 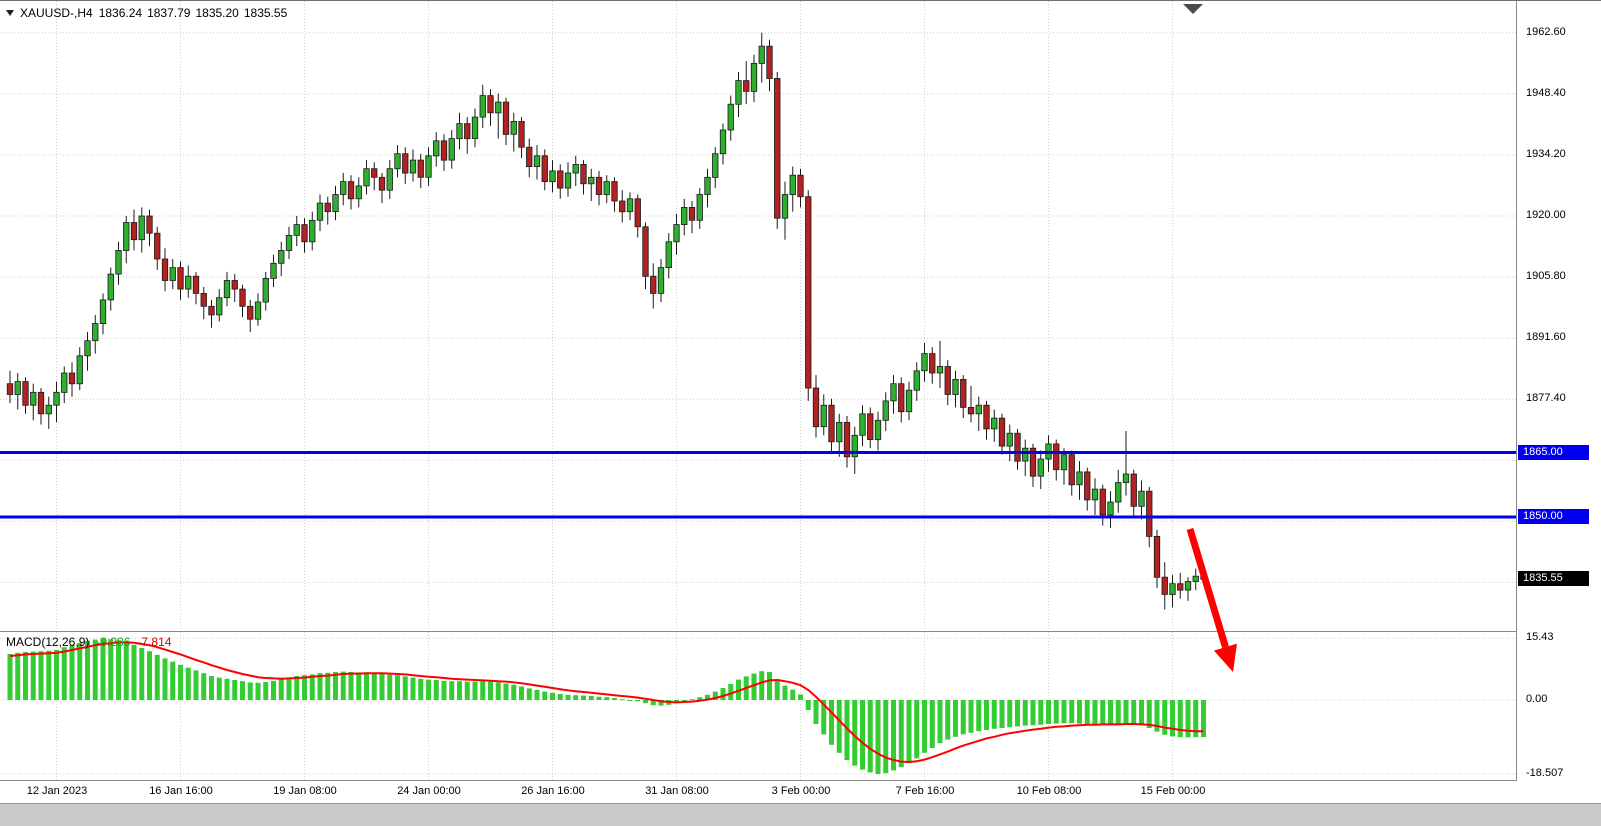 What do you see at coordinates (1553, 578) in the screenshot?
I see `current-price-tag: 1835.55` at bounding box center [1553, 578].